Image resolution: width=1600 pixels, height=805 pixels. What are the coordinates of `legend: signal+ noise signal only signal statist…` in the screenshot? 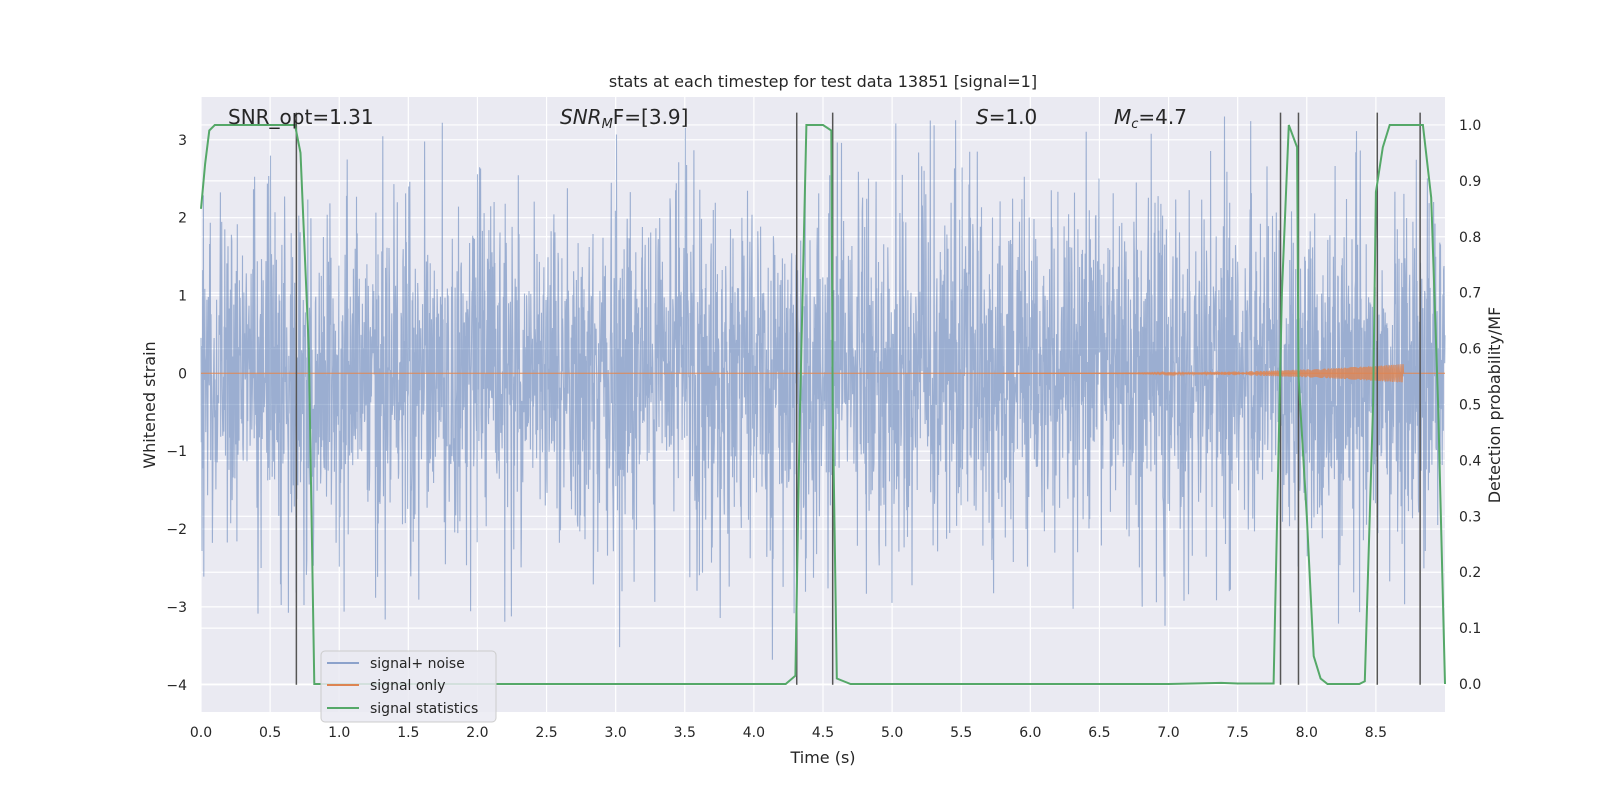 It's located at (408, 686).